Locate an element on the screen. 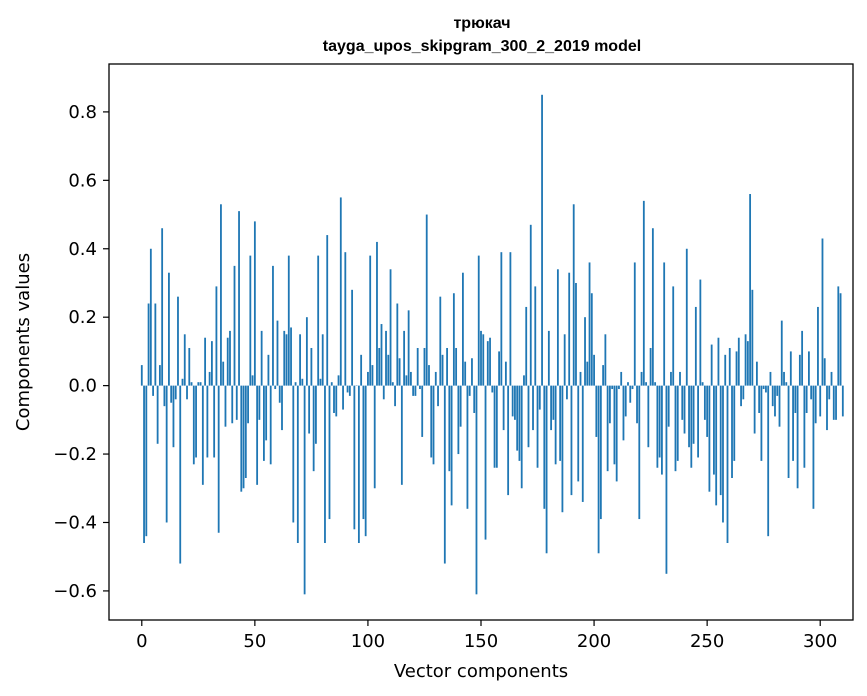 This screenshot has width=867, height=696. x-tick-label: 100 is located at coordinates (368, 641).